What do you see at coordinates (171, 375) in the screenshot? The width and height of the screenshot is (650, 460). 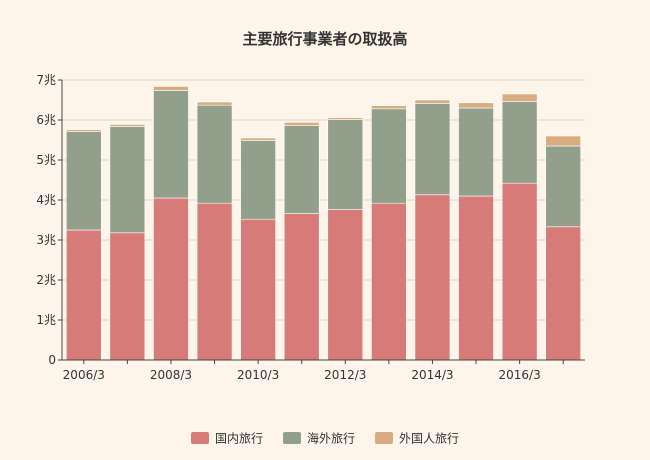 I see `x-tick-label: 2008/3` at bounding box center [171, 375].